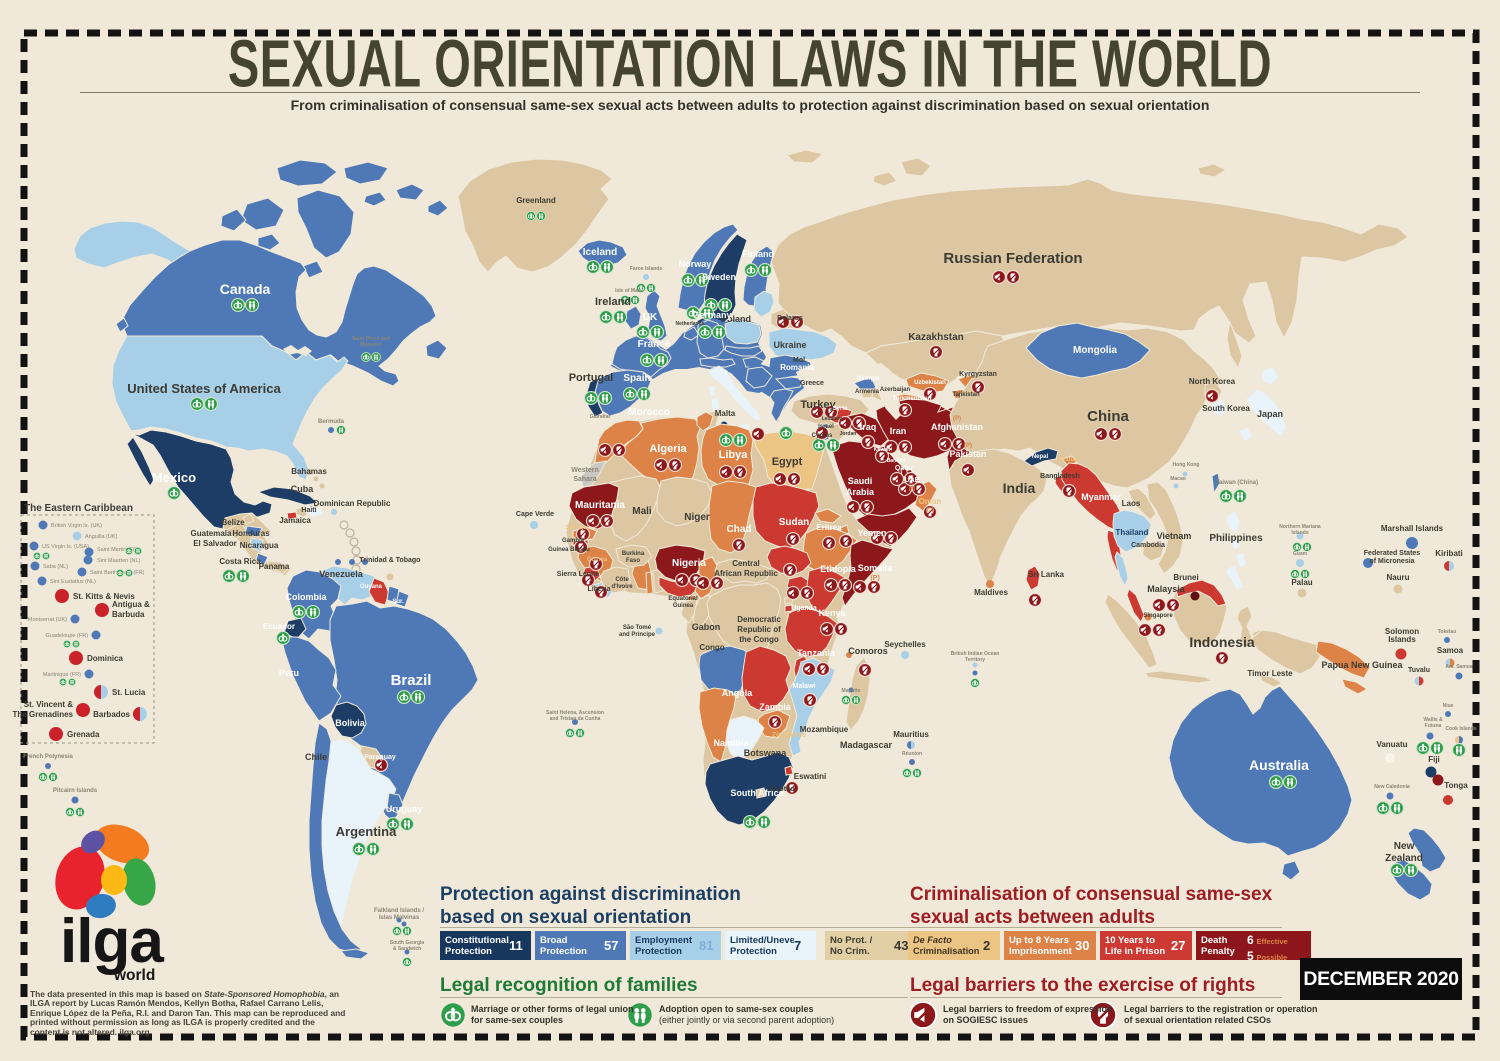  Describe the element at coordinates (860, 481) in the screenshot. I see `svg-text: Saudi` at that location.